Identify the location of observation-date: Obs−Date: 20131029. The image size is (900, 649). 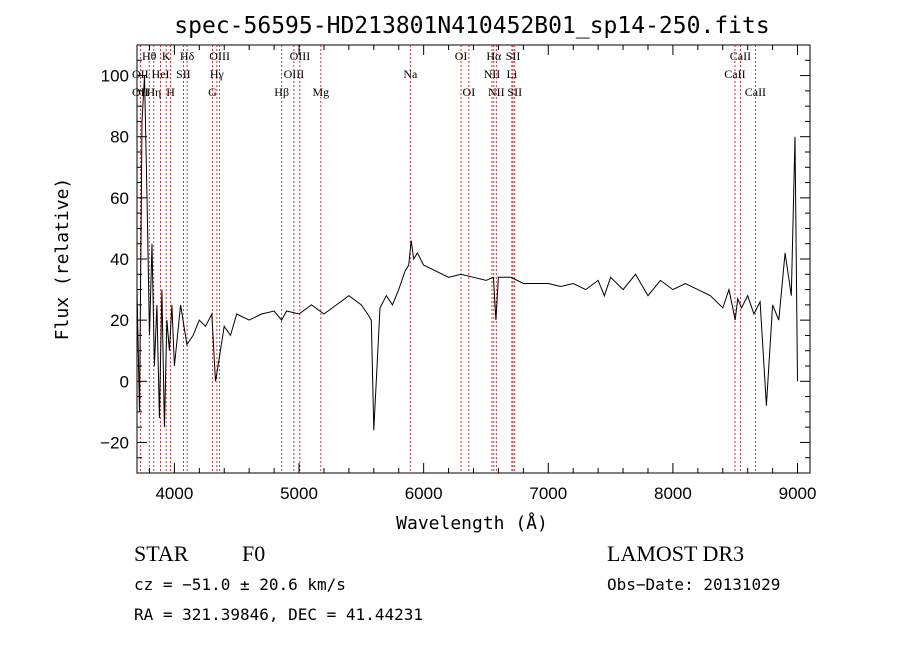
(693, 584).